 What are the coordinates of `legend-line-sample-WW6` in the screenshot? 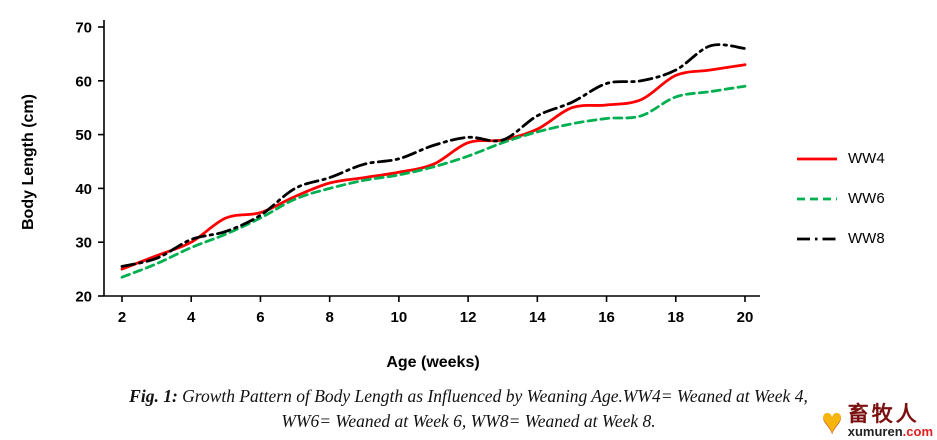 It's located at (817, 198).